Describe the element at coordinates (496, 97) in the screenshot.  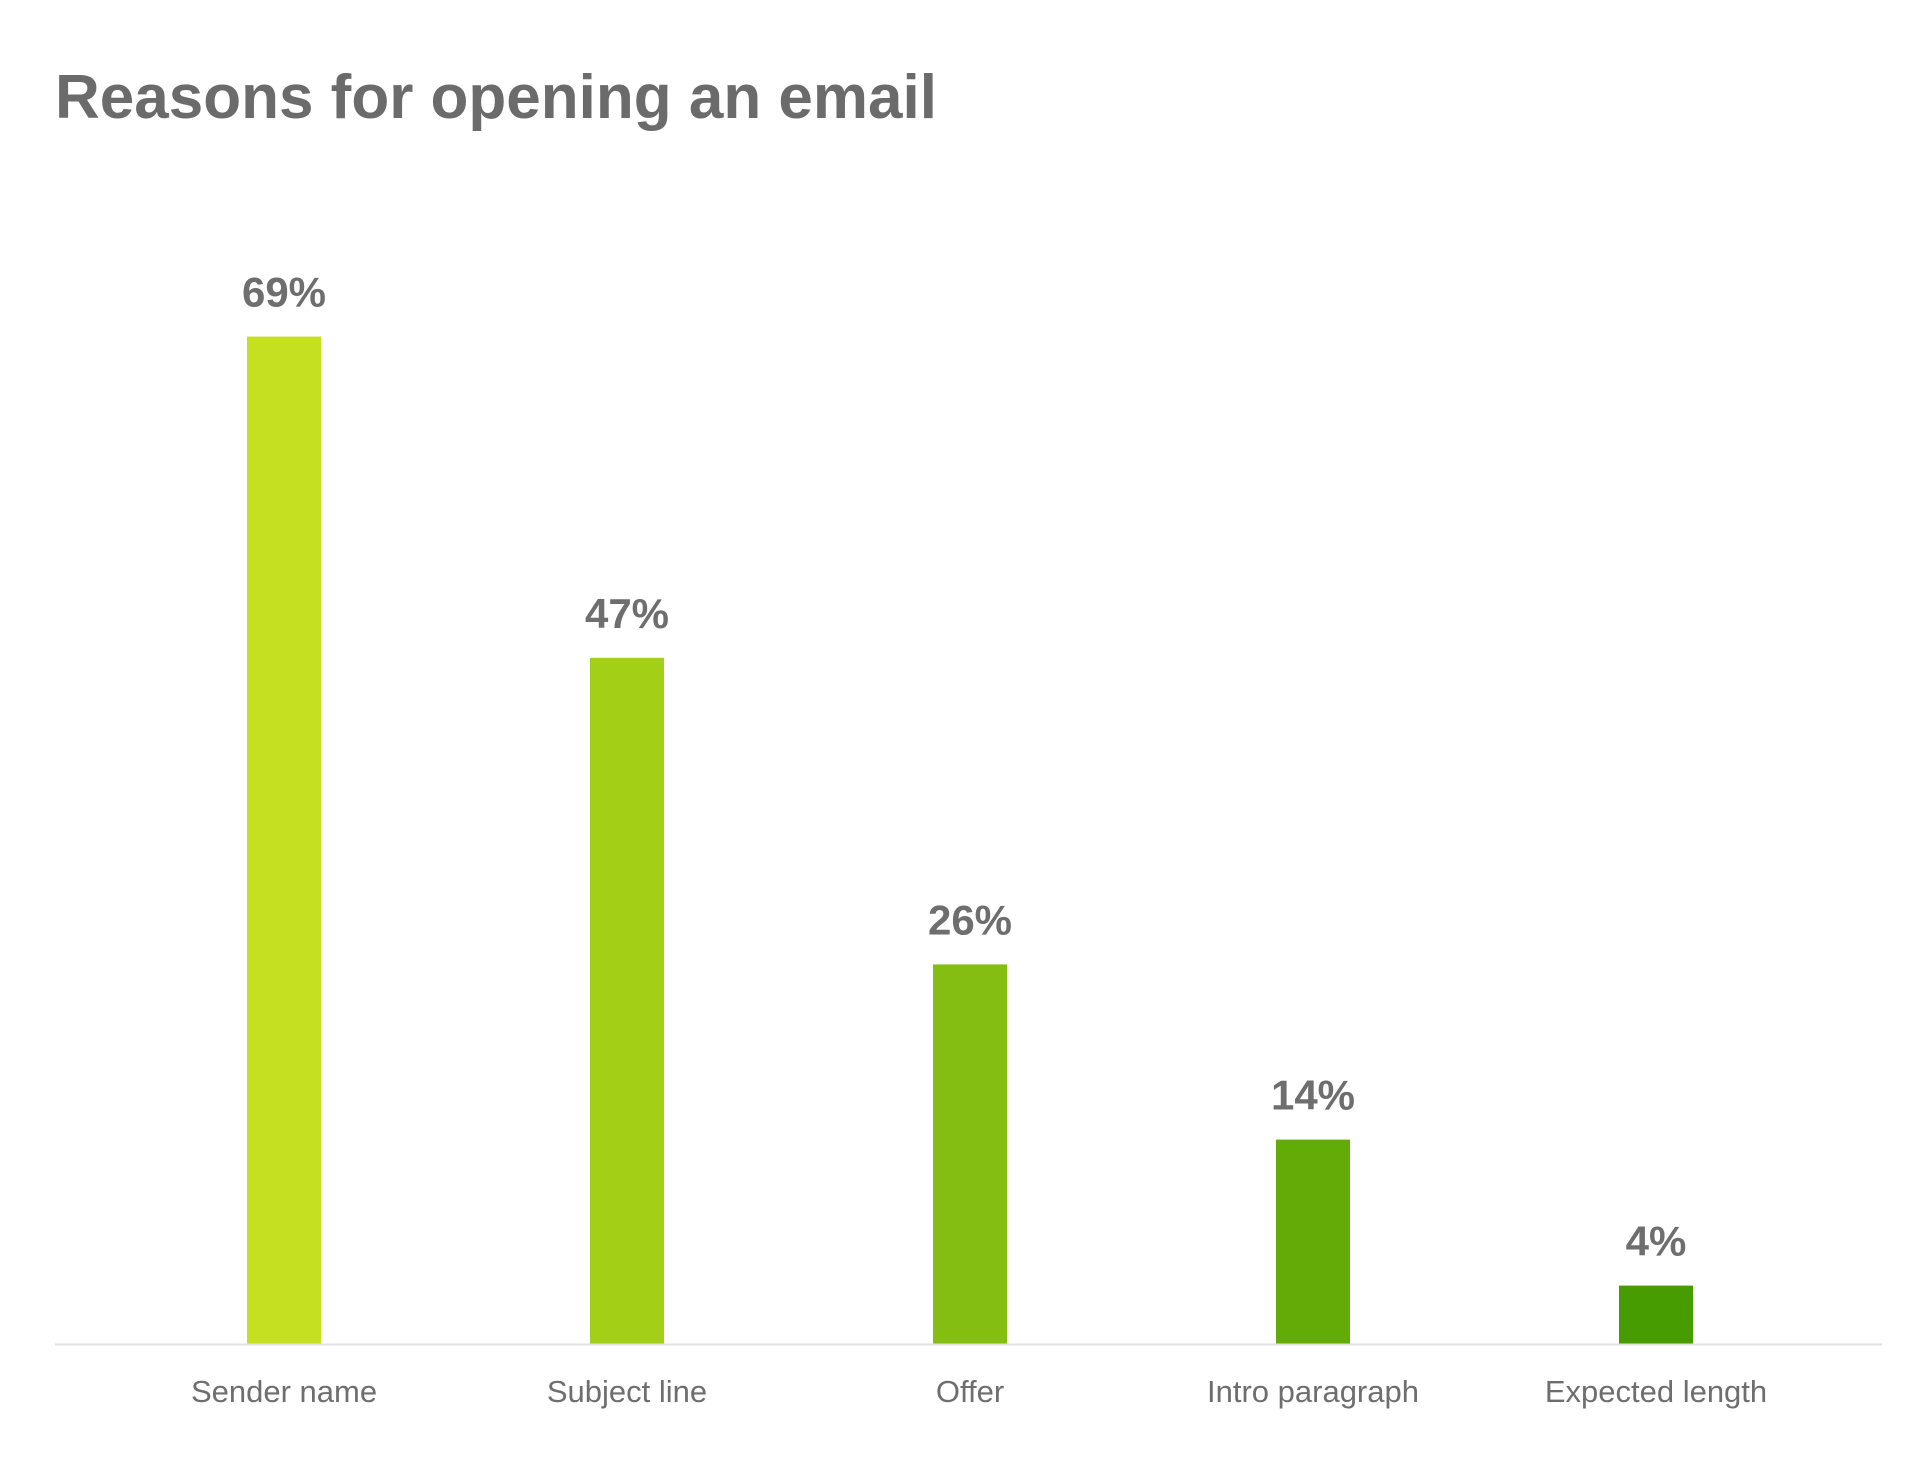
I see `chart-title: Reasons for opening an email` at that location.